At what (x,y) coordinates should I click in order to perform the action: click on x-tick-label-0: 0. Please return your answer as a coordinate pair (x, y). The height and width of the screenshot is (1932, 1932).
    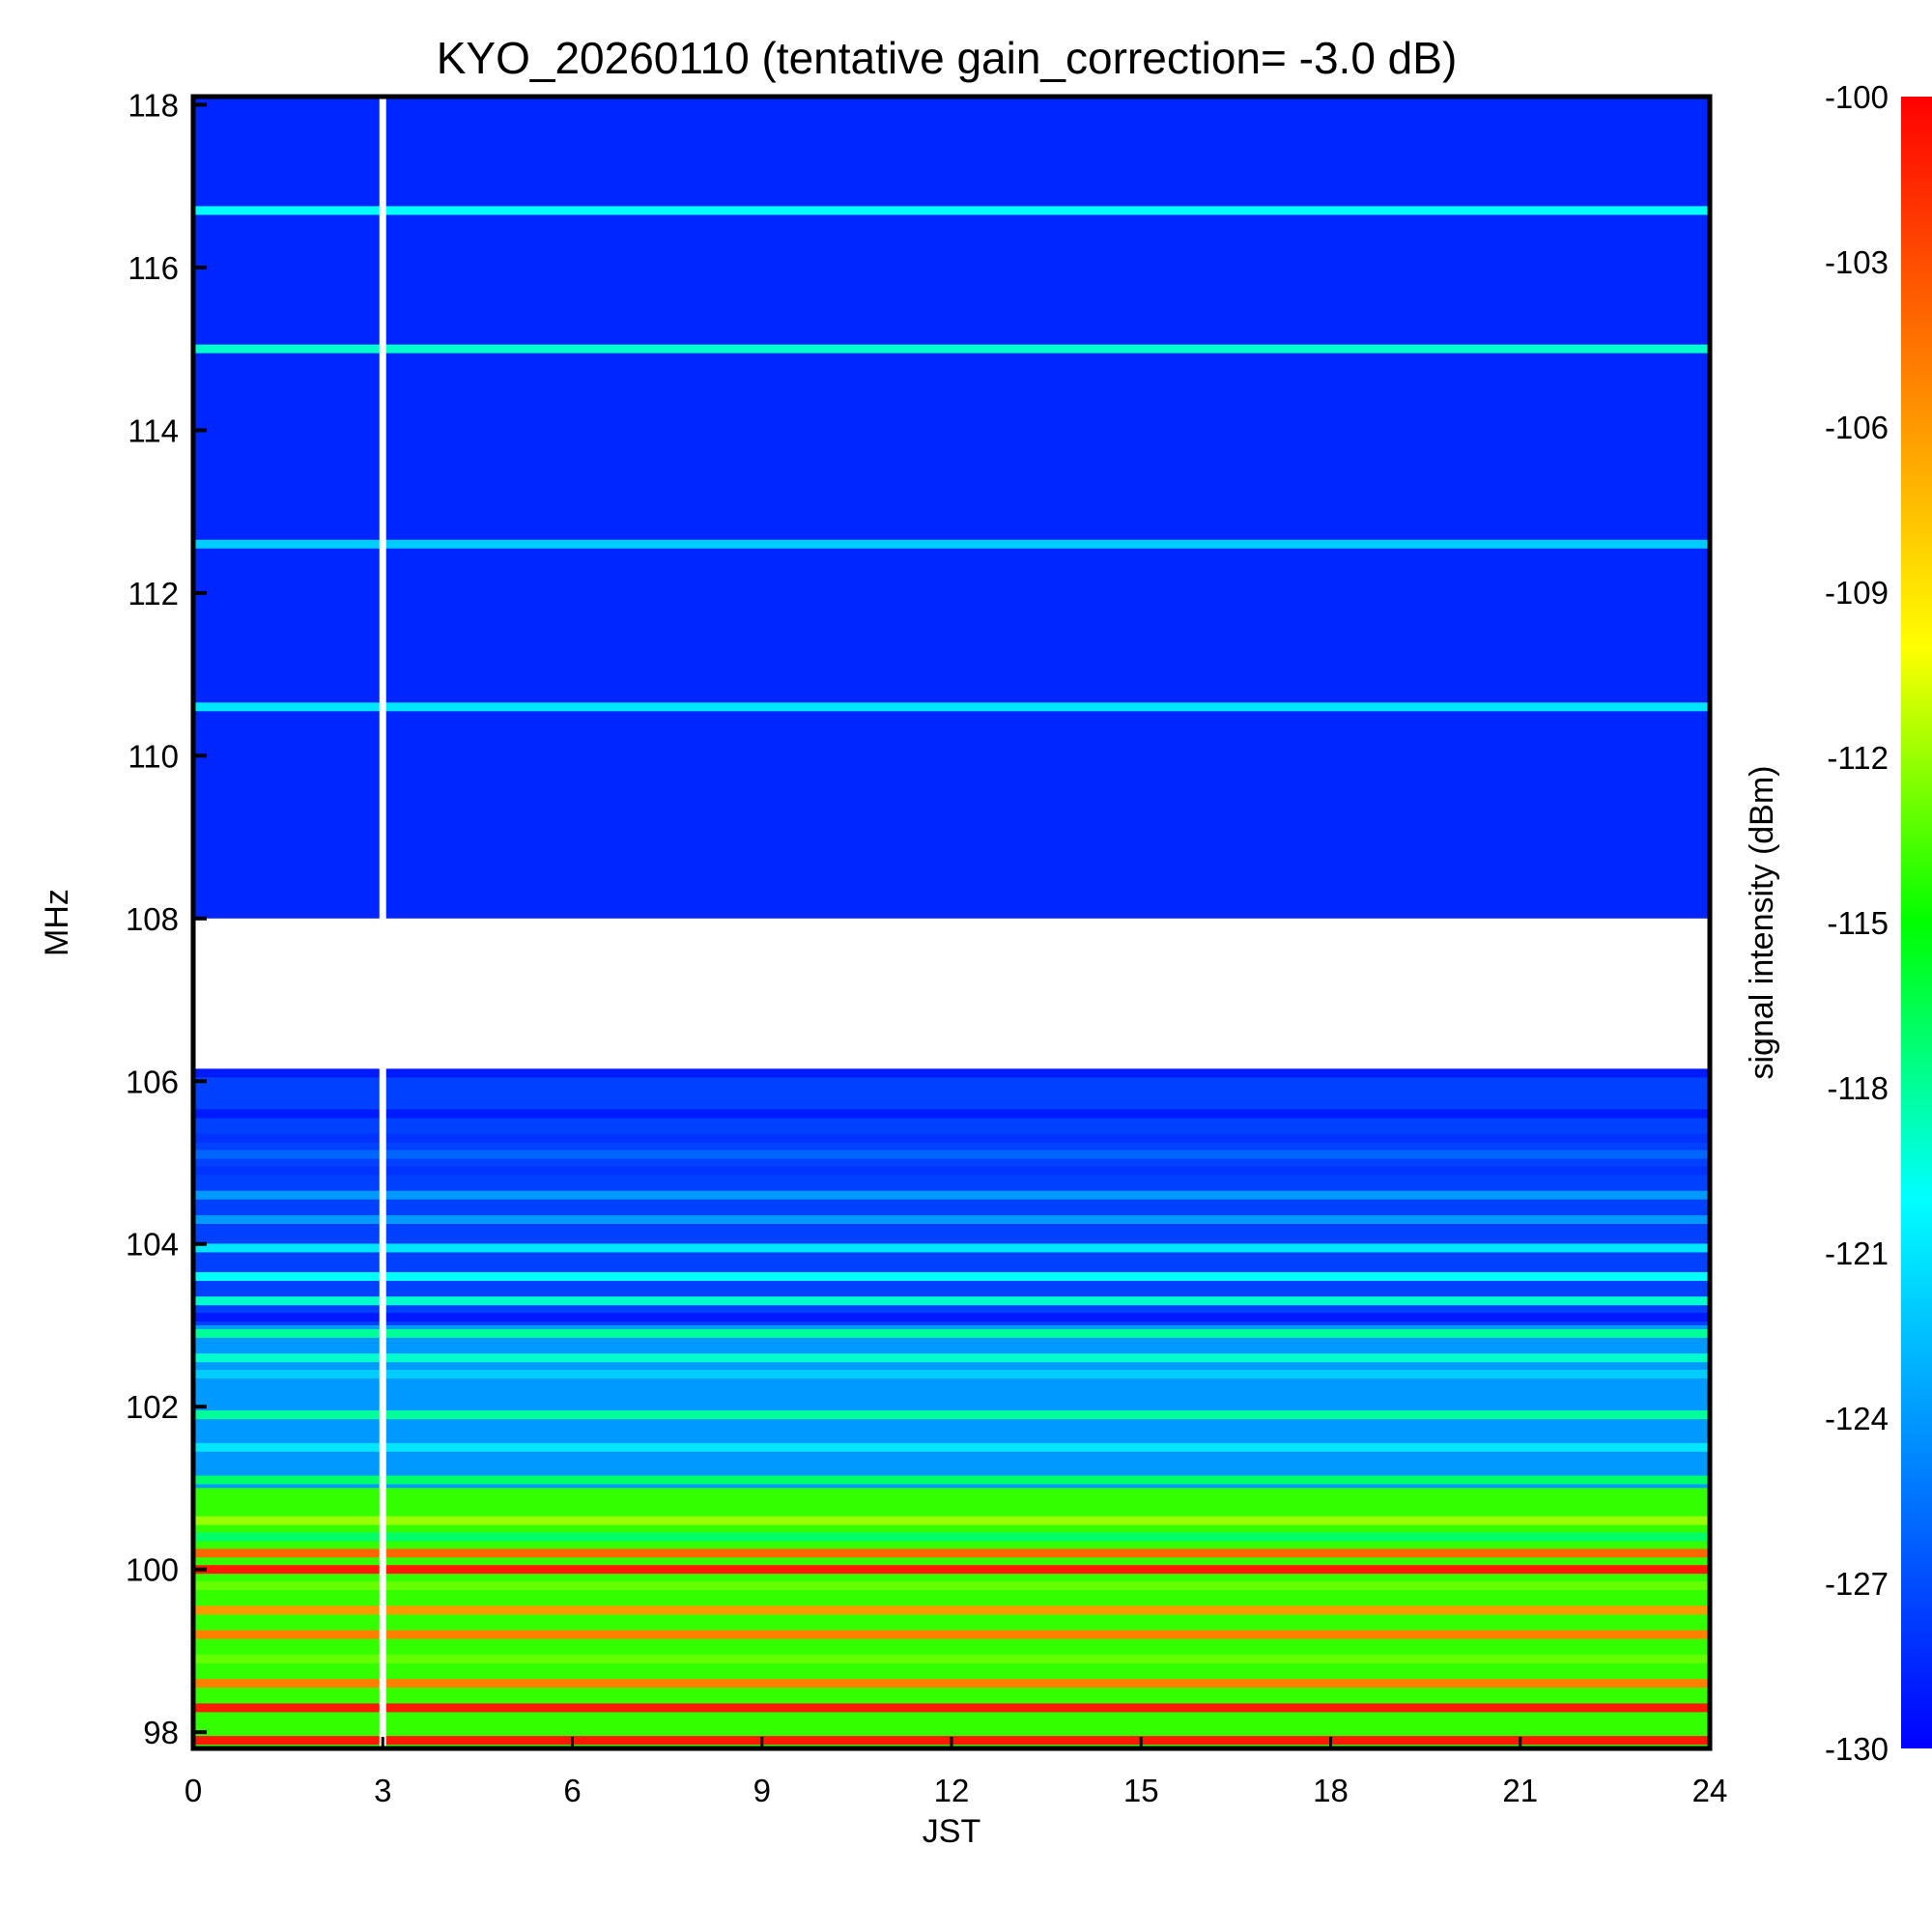
    Looking at the image, I should click on (193, 1790).